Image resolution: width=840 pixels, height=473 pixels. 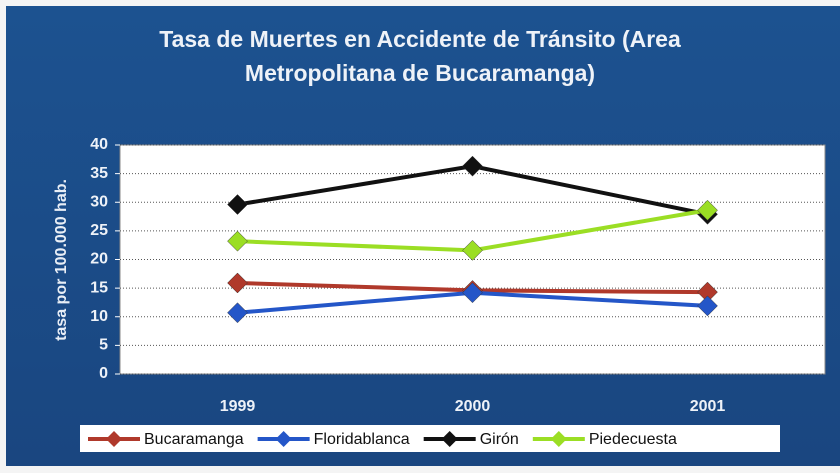 I want to click on y-tick-label: 10, so click(x=99, y=316).